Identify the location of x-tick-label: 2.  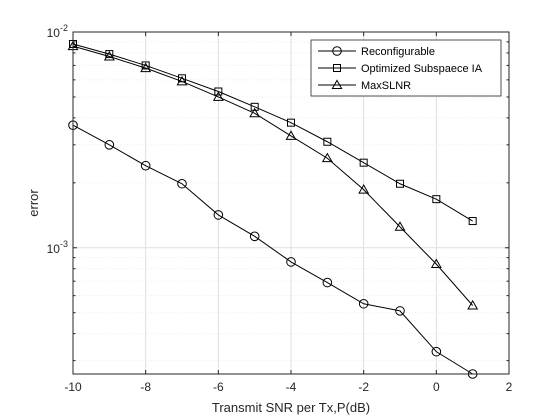
(509, 387).